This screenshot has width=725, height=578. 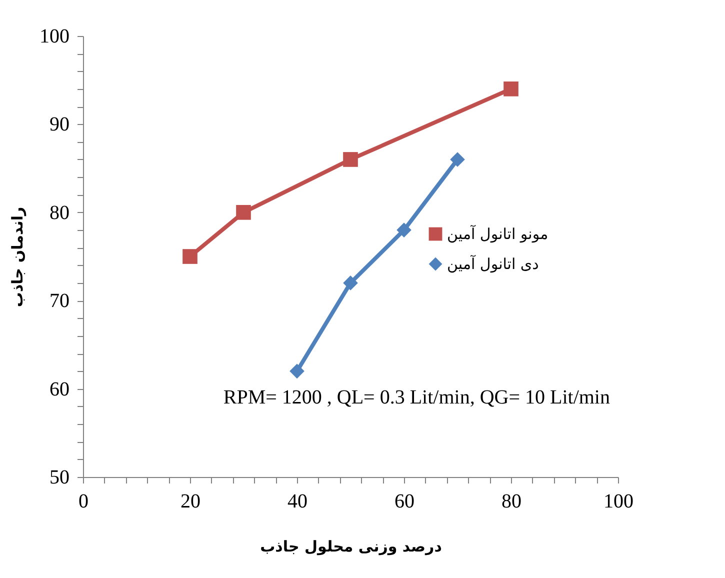 What do you see at coordinates (60, 389) in the screenshot?
I see `y-tick-label: 60` at bounding box center [60, 389].